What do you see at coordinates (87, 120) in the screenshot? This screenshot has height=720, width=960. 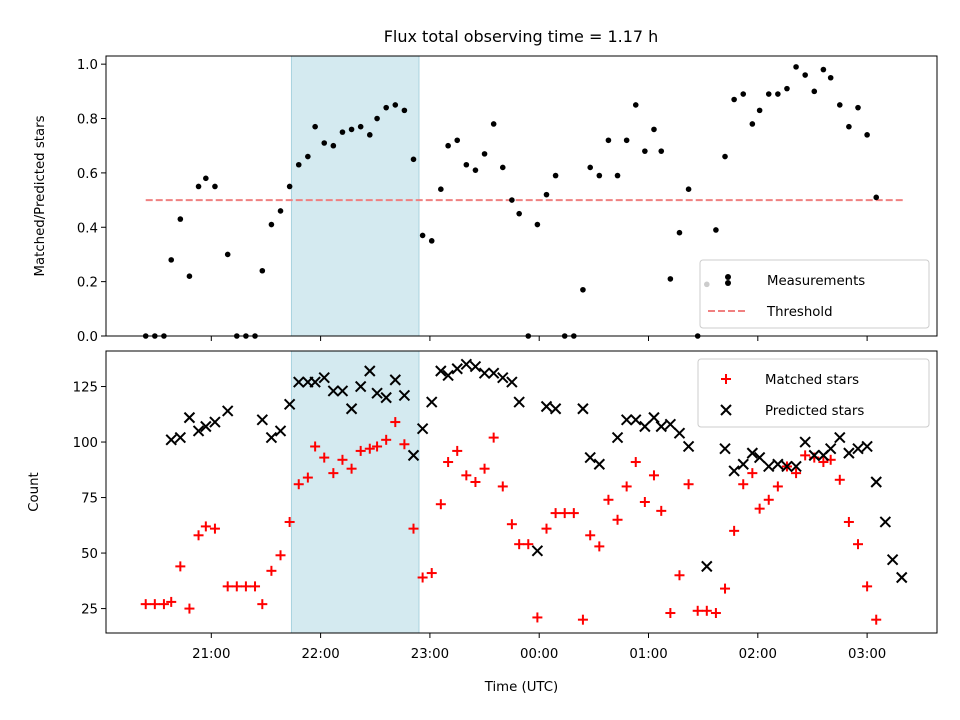 I see `y-tick-label: 0.8` at bounding box center [87, 120].